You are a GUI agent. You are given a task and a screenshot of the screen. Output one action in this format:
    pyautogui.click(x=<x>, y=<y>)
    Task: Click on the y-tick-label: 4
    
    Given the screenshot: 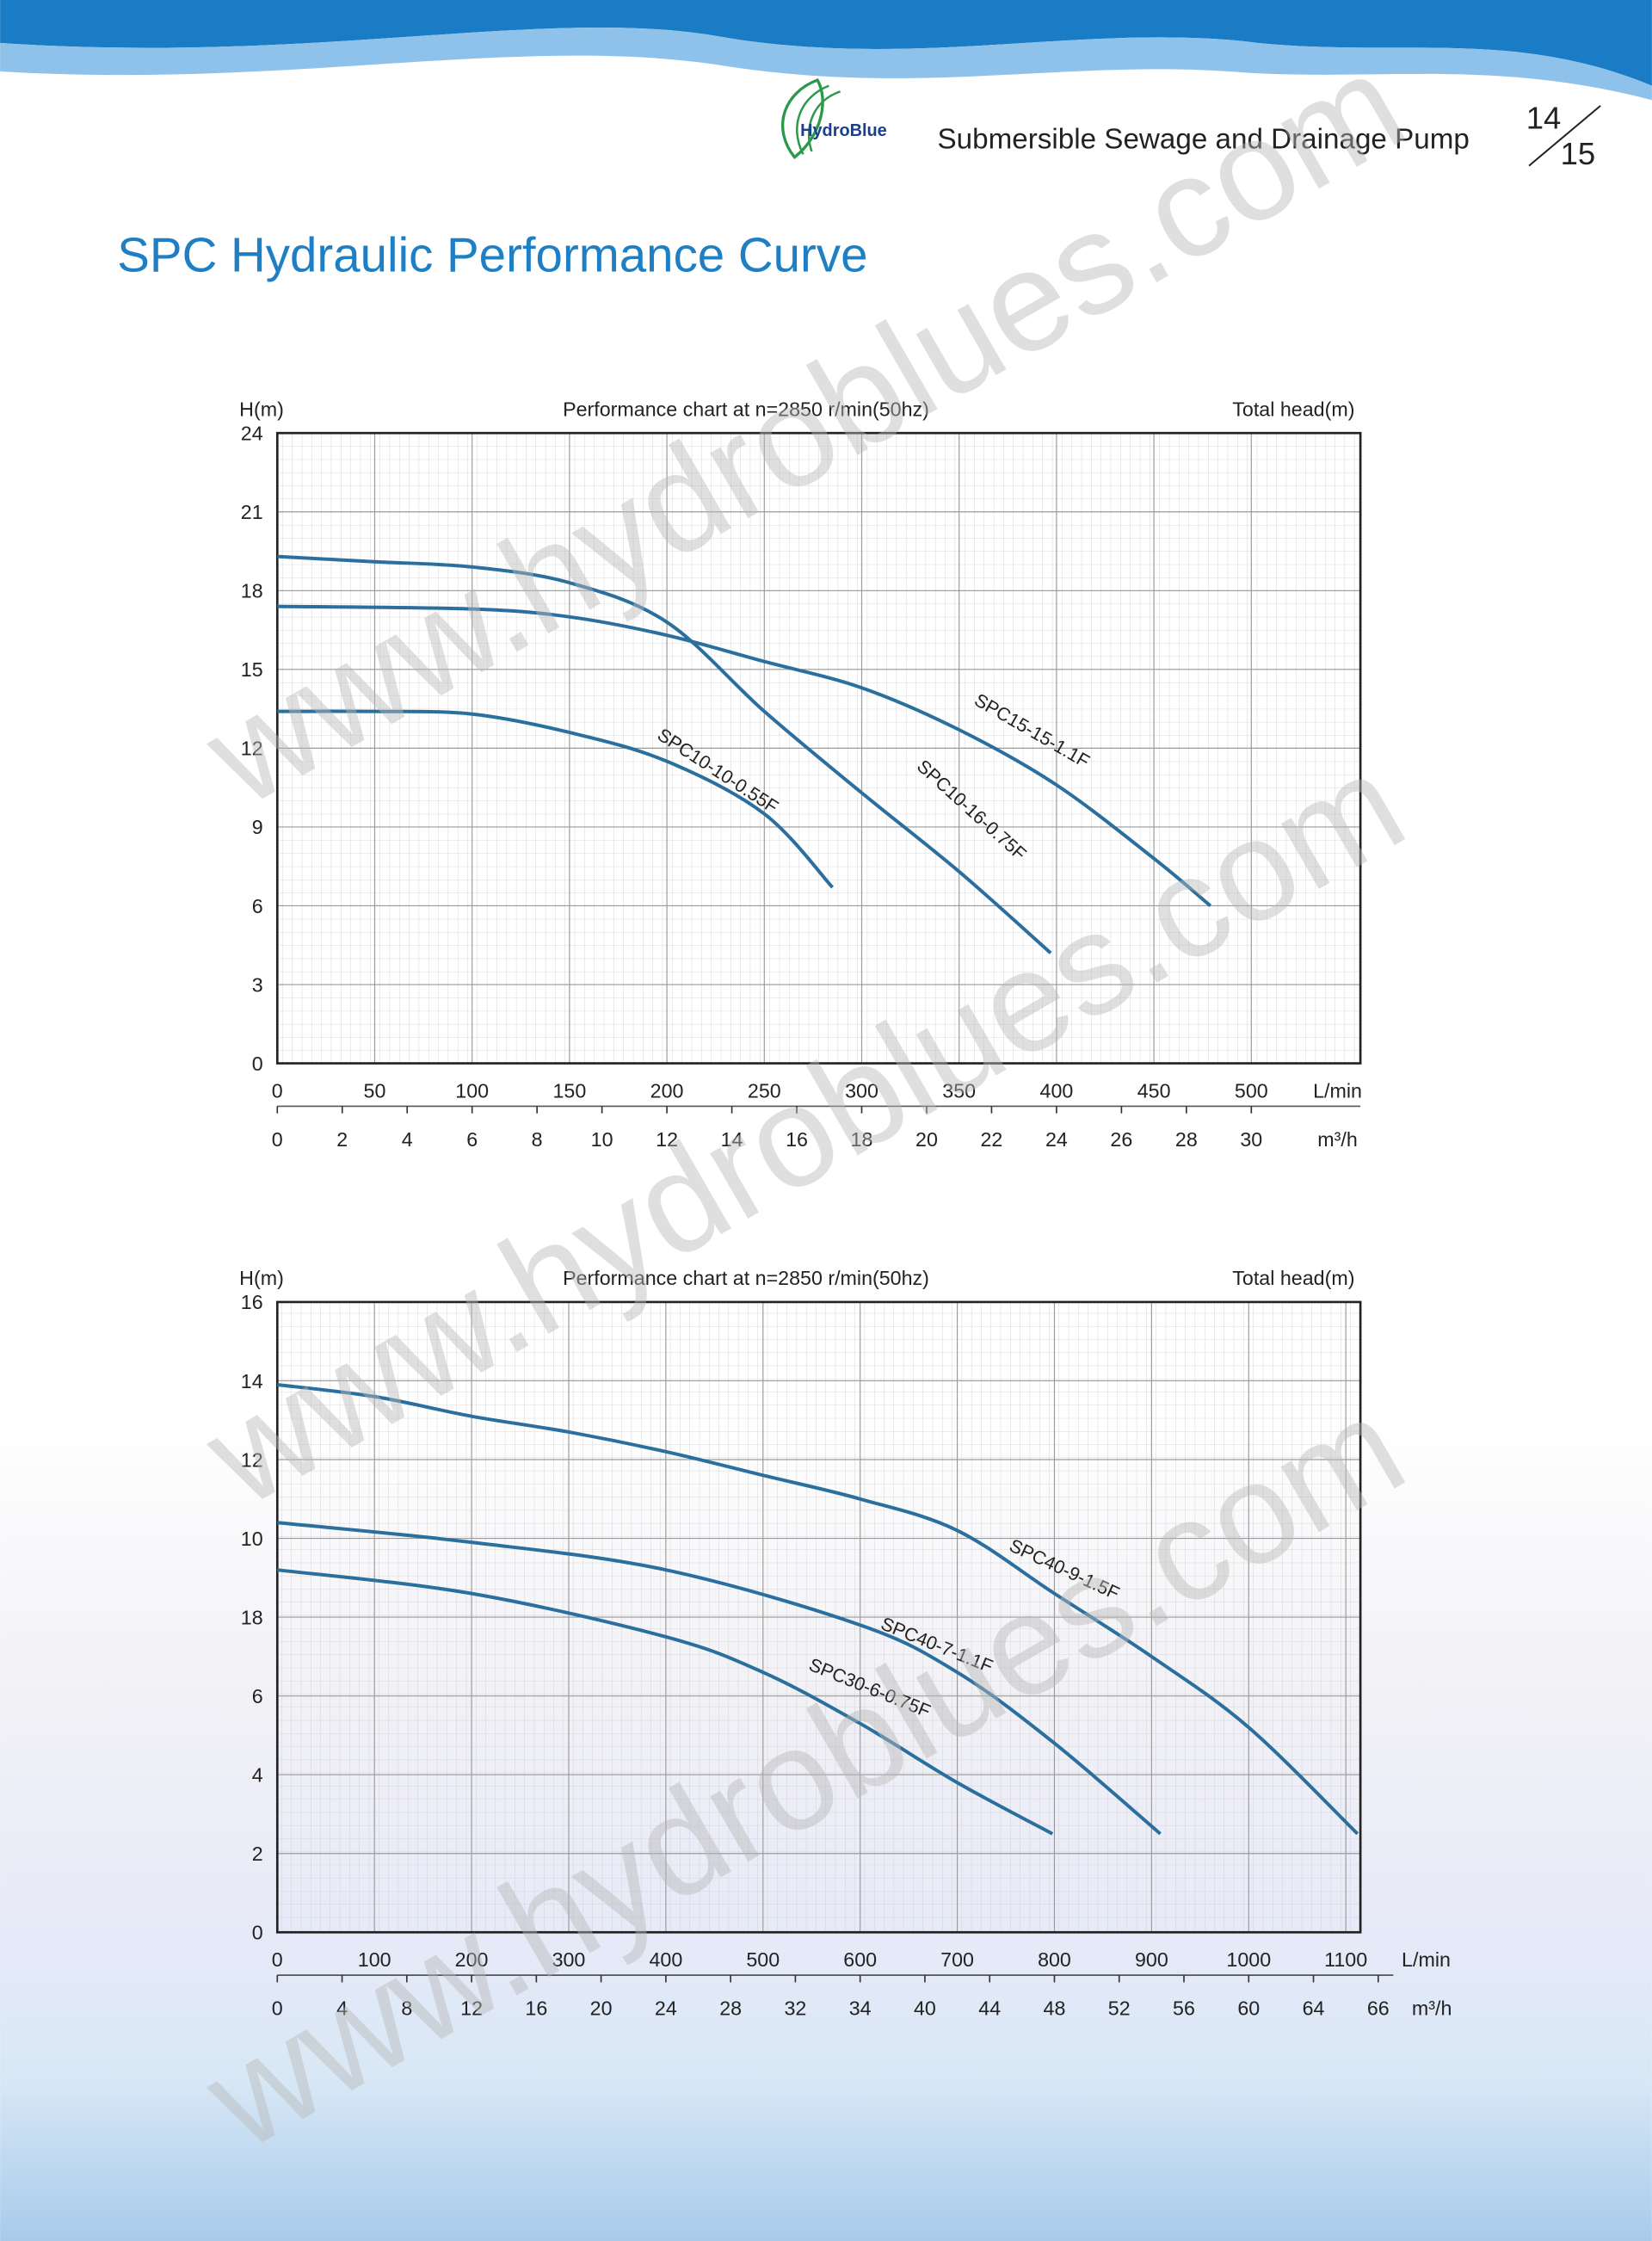 What is the action you would take?
    pyautogui.click(x=257, y=1774)
    